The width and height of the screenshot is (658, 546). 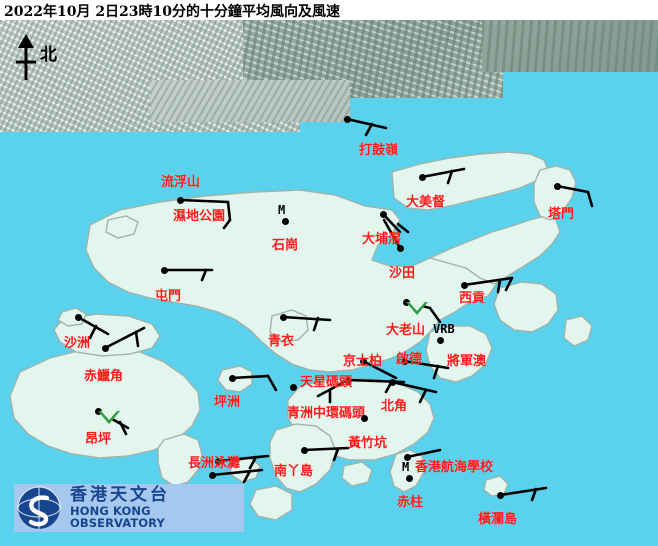 I want to click on station-label: 石崗, so click(x=285, y=245).